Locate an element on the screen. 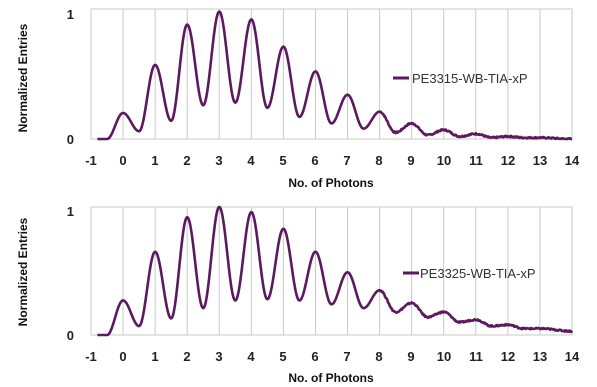 This screenshot has width=597, height=387. y-axis-title-1: Normalized Entries is located at coordinates (23, 77).